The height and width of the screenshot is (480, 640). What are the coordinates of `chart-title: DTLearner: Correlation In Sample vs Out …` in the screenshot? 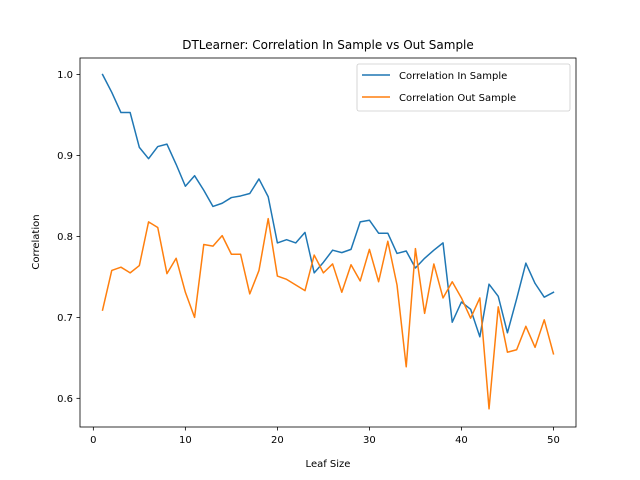 It's located at (328, 45).